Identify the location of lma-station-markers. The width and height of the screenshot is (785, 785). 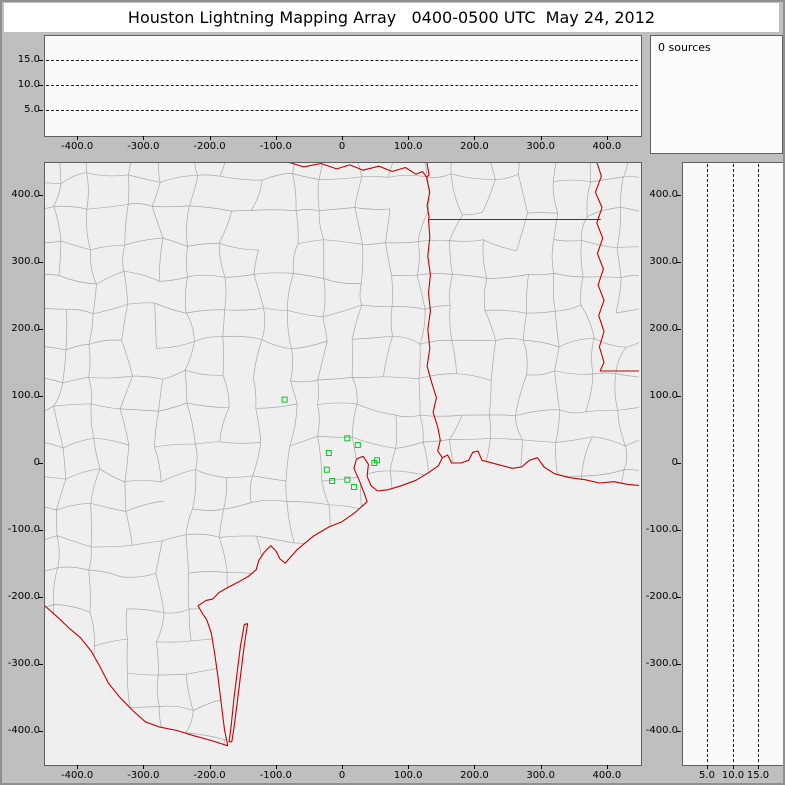
(330, 443).